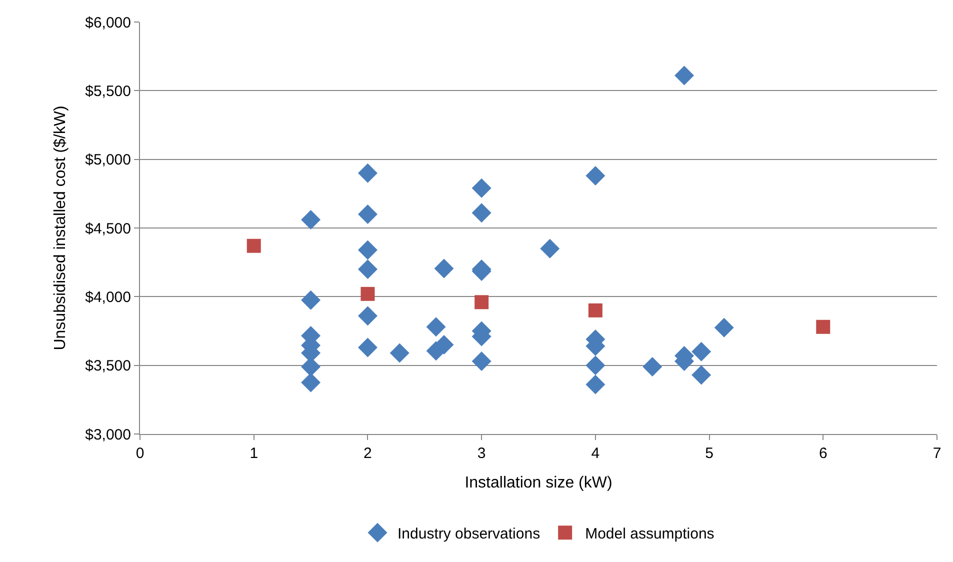  I want to click on y-tick-label: $6,000, so click(108, 23).